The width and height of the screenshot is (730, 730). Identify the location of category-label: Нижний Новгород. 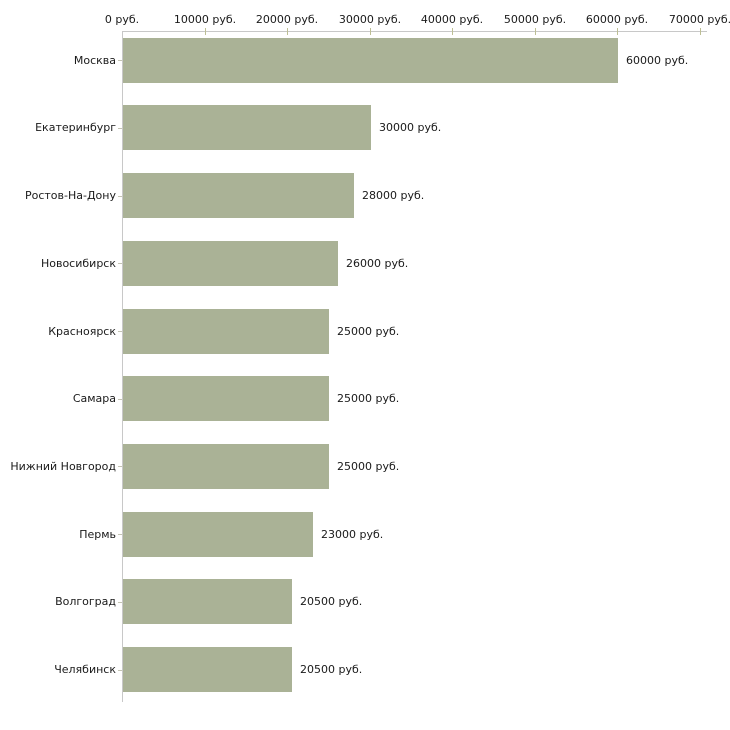
(63, 466).